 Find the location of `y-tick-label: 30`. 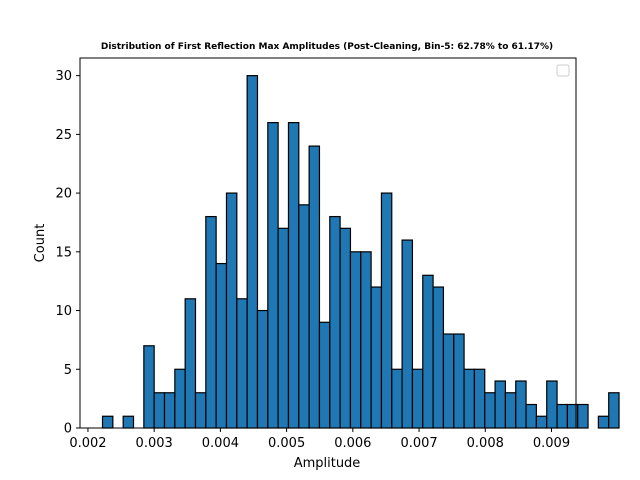

y-tick-label: 30 is located at coordinates (63, 76).